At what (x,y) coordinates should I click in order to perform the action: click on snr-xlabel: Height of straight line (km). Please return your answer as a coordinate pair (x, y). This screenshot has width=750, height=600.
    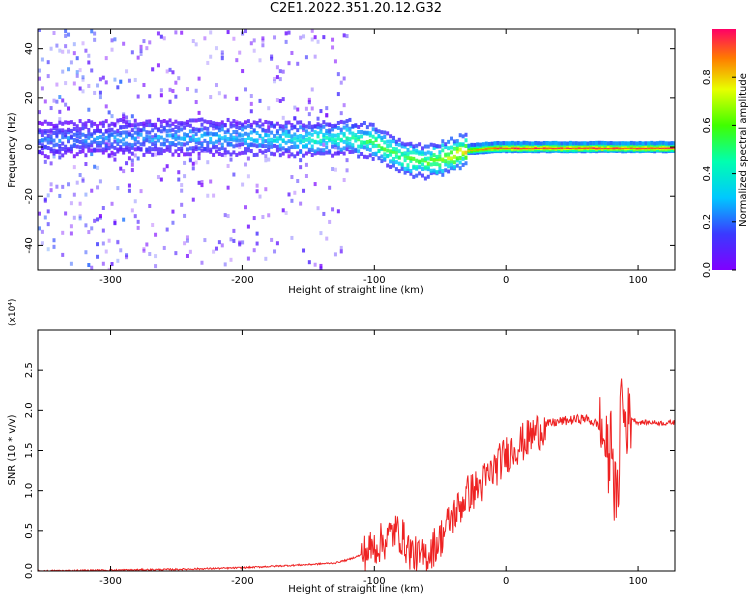
    Looking at the image, I should click on (356, 589).